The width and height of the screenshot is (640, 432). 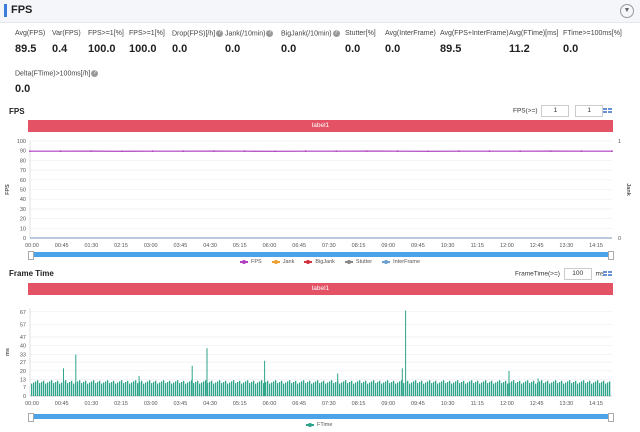 I want to click on legend-item: InterFrame, so click(x=401, y=262).